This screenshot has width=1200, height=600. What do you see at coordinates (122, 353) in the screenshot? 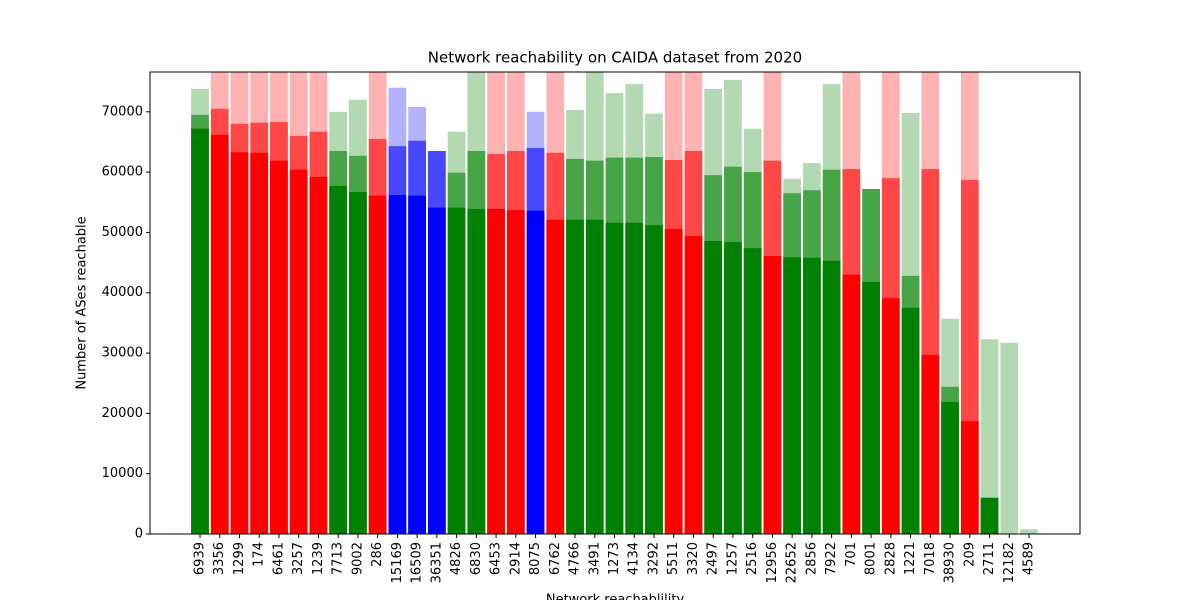
I see `y-tick-label: 30000` at bounding box center [122, 353].